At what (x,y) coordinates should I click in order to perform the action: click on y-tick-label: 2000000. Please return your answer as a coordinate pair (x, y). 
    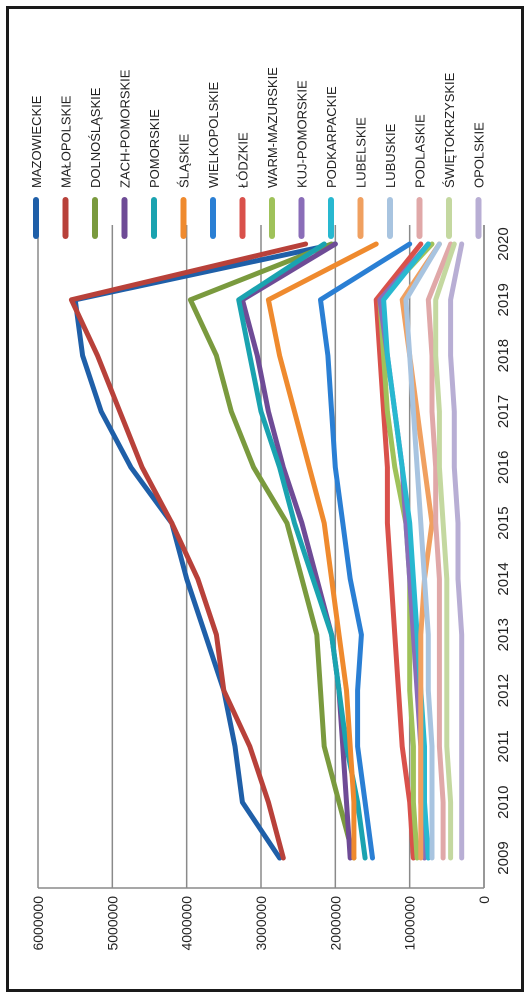
    Looking at the image, I should click on (335, 923).